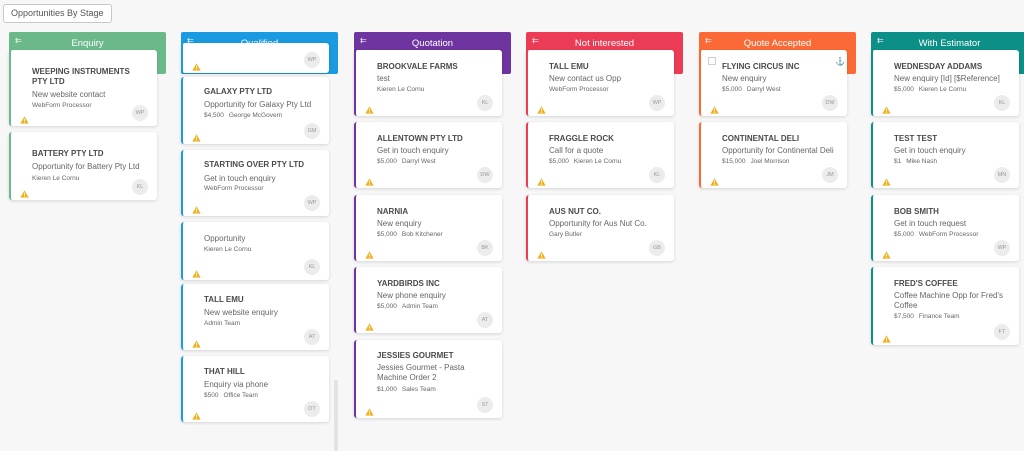  Describe the element at coordinates (576, 150) in the screenshot. I see `deal-description: Call for a quote` at that location.